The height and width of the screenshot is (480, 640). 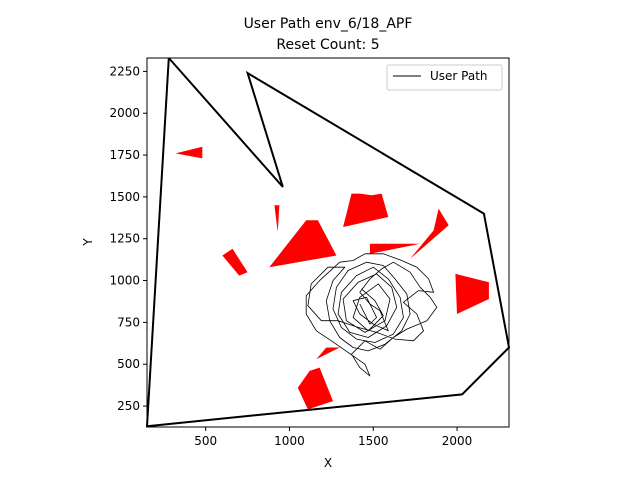 What do you see at coordinates (124, 197) in the screenshot?
I see `y-tick-label: 1500` at bounding box center [124, 197].